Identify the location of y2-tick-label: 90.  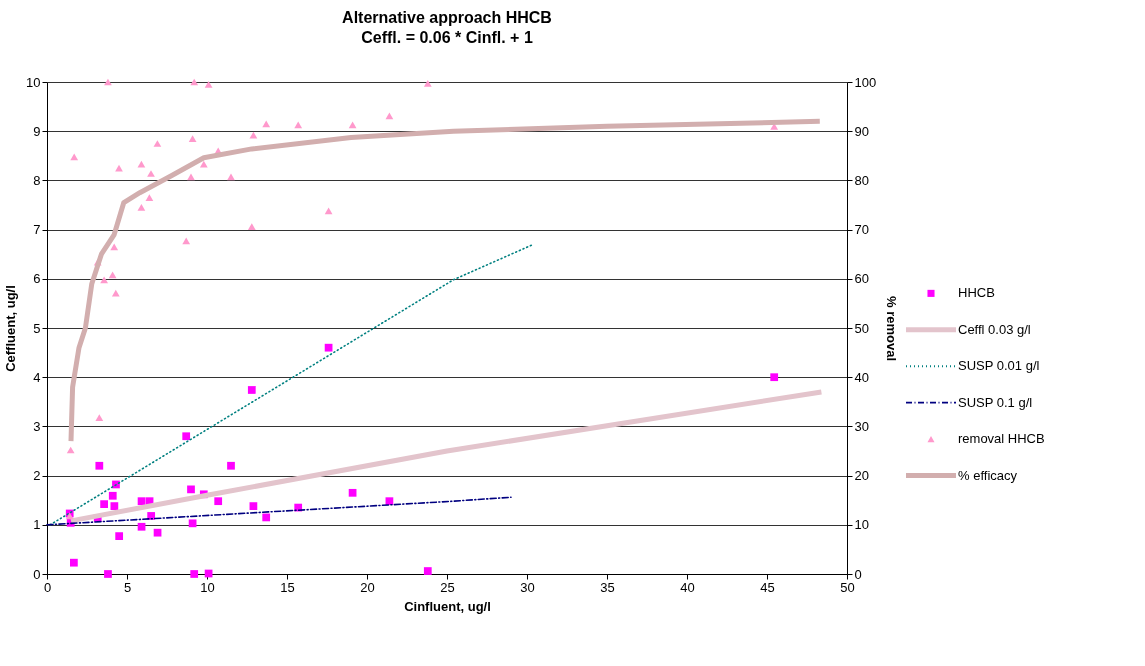
(861, 131).